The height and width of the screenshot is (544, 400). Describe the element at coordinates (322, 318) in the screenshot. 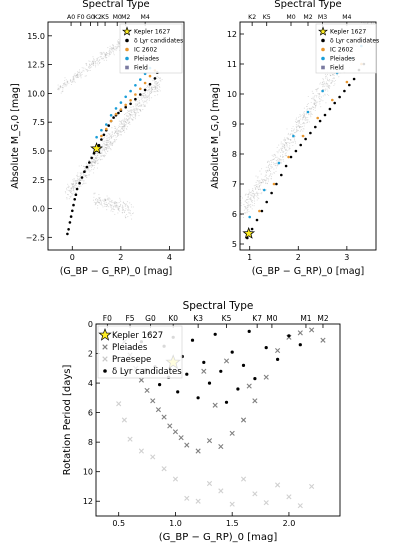

I see `spectral-type-label: M2` at that location.